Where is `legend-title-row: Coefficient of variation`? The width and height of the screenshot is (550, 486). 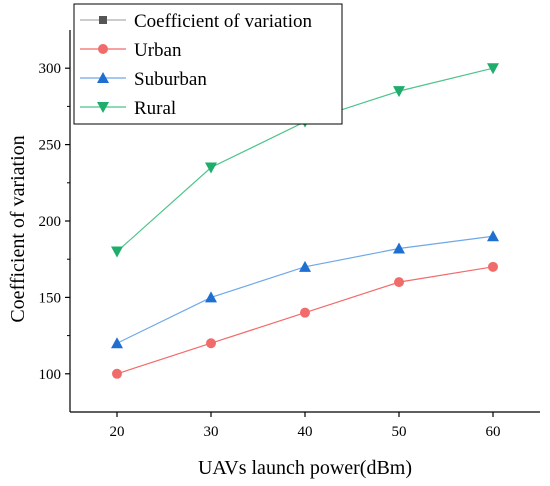 legend-title-row: Coefficient of variation is located at coordinates (196, 21).